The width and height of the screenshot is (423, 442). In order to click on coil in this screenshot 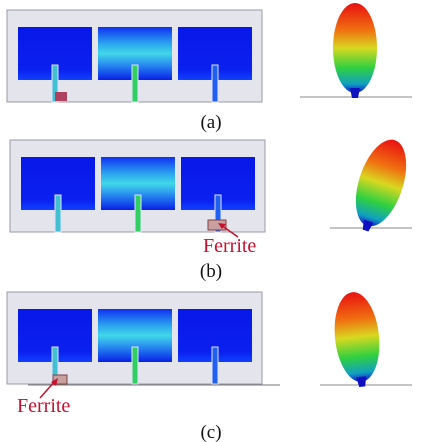, I will do `click(61, 96)`.